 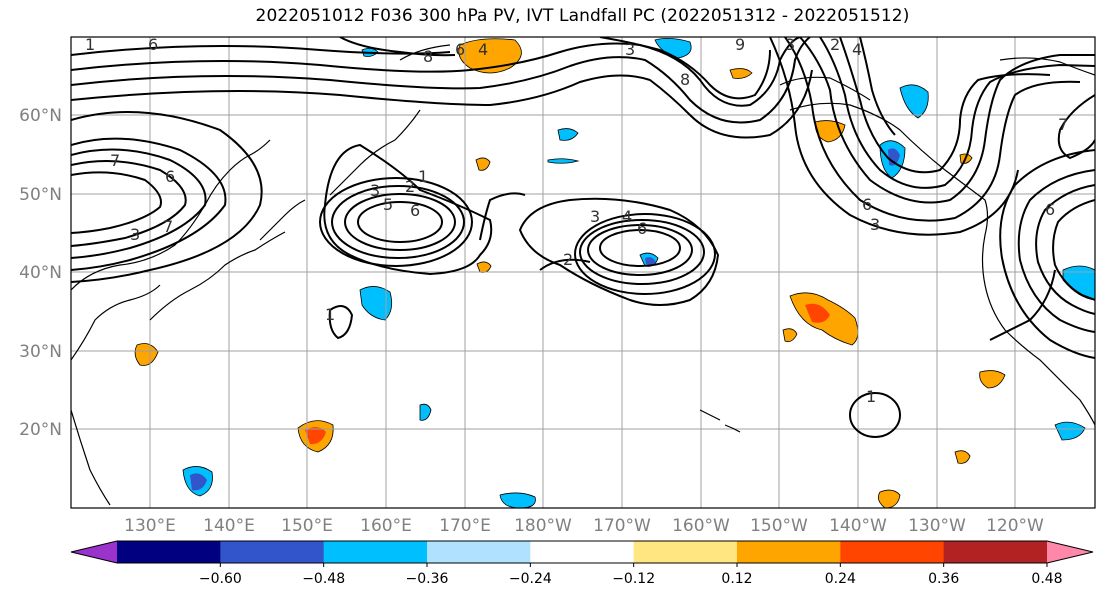 I want to click on lat-label: 60°N, so click(x=40, y=116).